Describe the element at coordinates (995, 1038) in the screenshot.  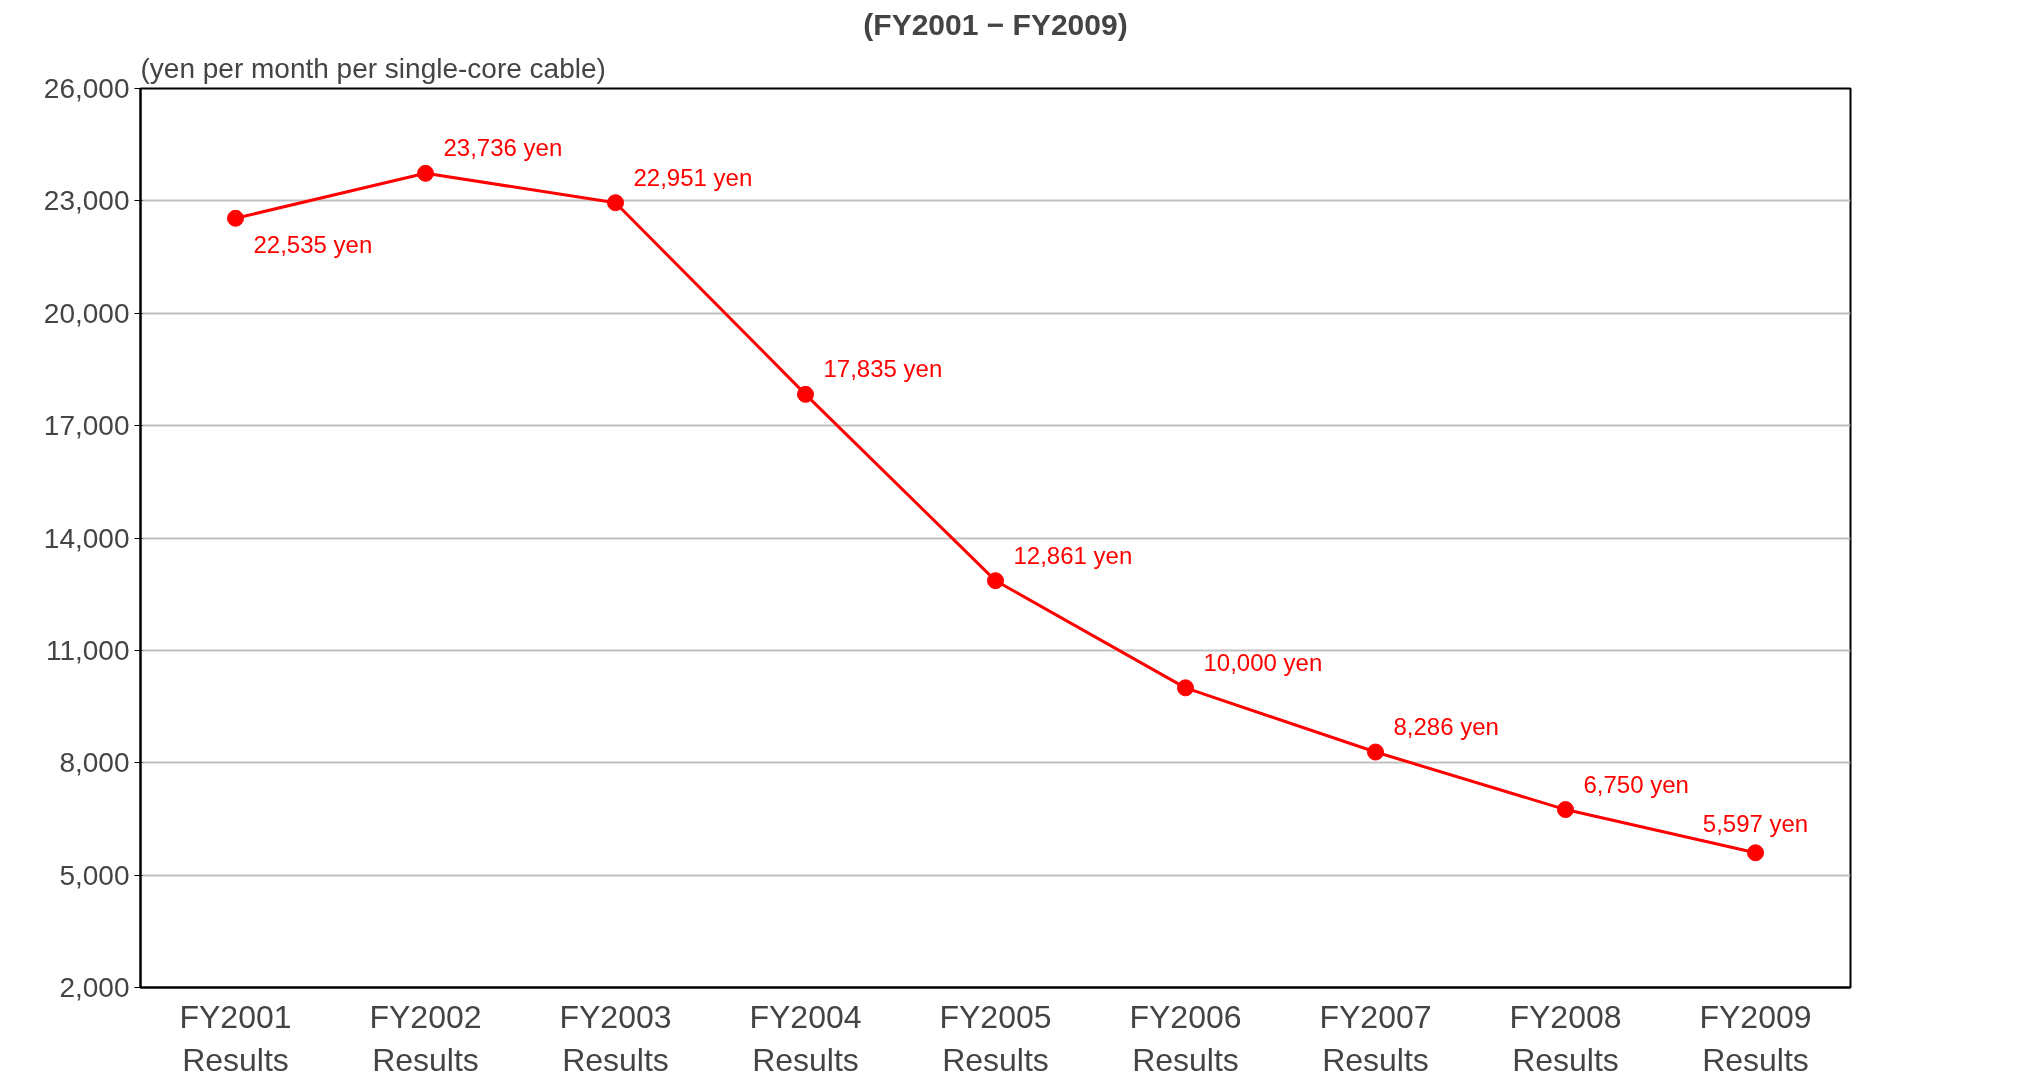
I see `x-tick-label: FY2005 Results` at that location.